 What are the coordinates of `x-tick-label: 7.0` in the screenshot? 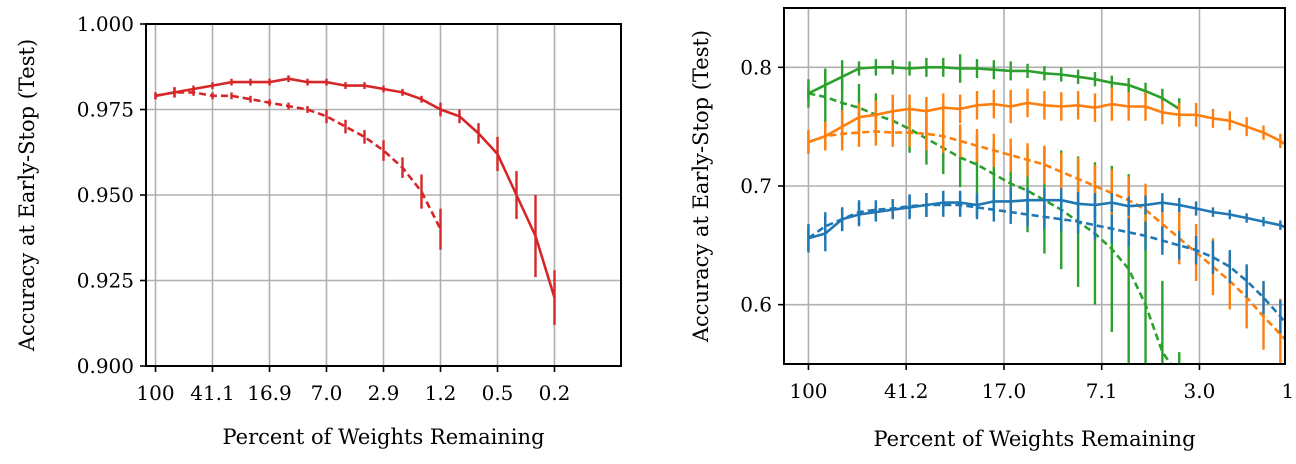 It's located at (327, 393).